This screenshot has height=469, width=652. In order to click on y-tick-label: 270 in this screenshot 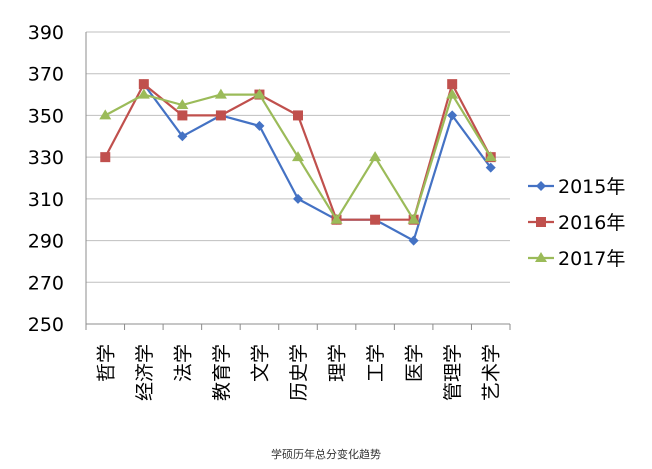, I will do `click(46, 283)`.